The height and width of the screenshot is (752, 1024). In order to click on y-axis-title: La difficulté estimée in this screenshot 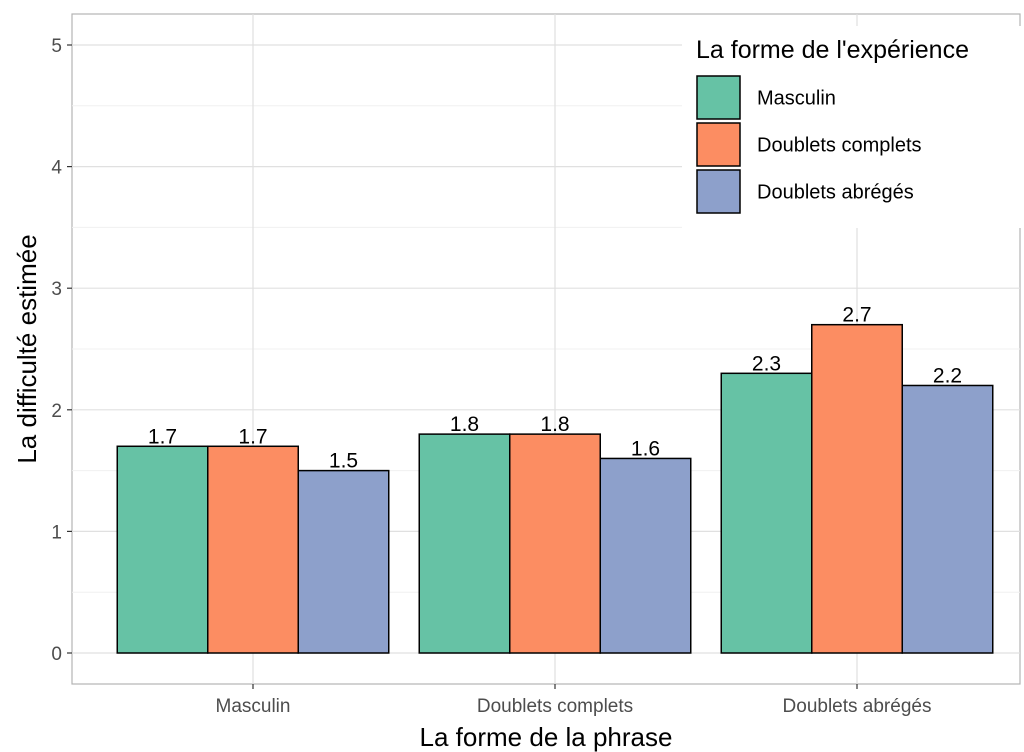, I will do `click(27, 348)`.